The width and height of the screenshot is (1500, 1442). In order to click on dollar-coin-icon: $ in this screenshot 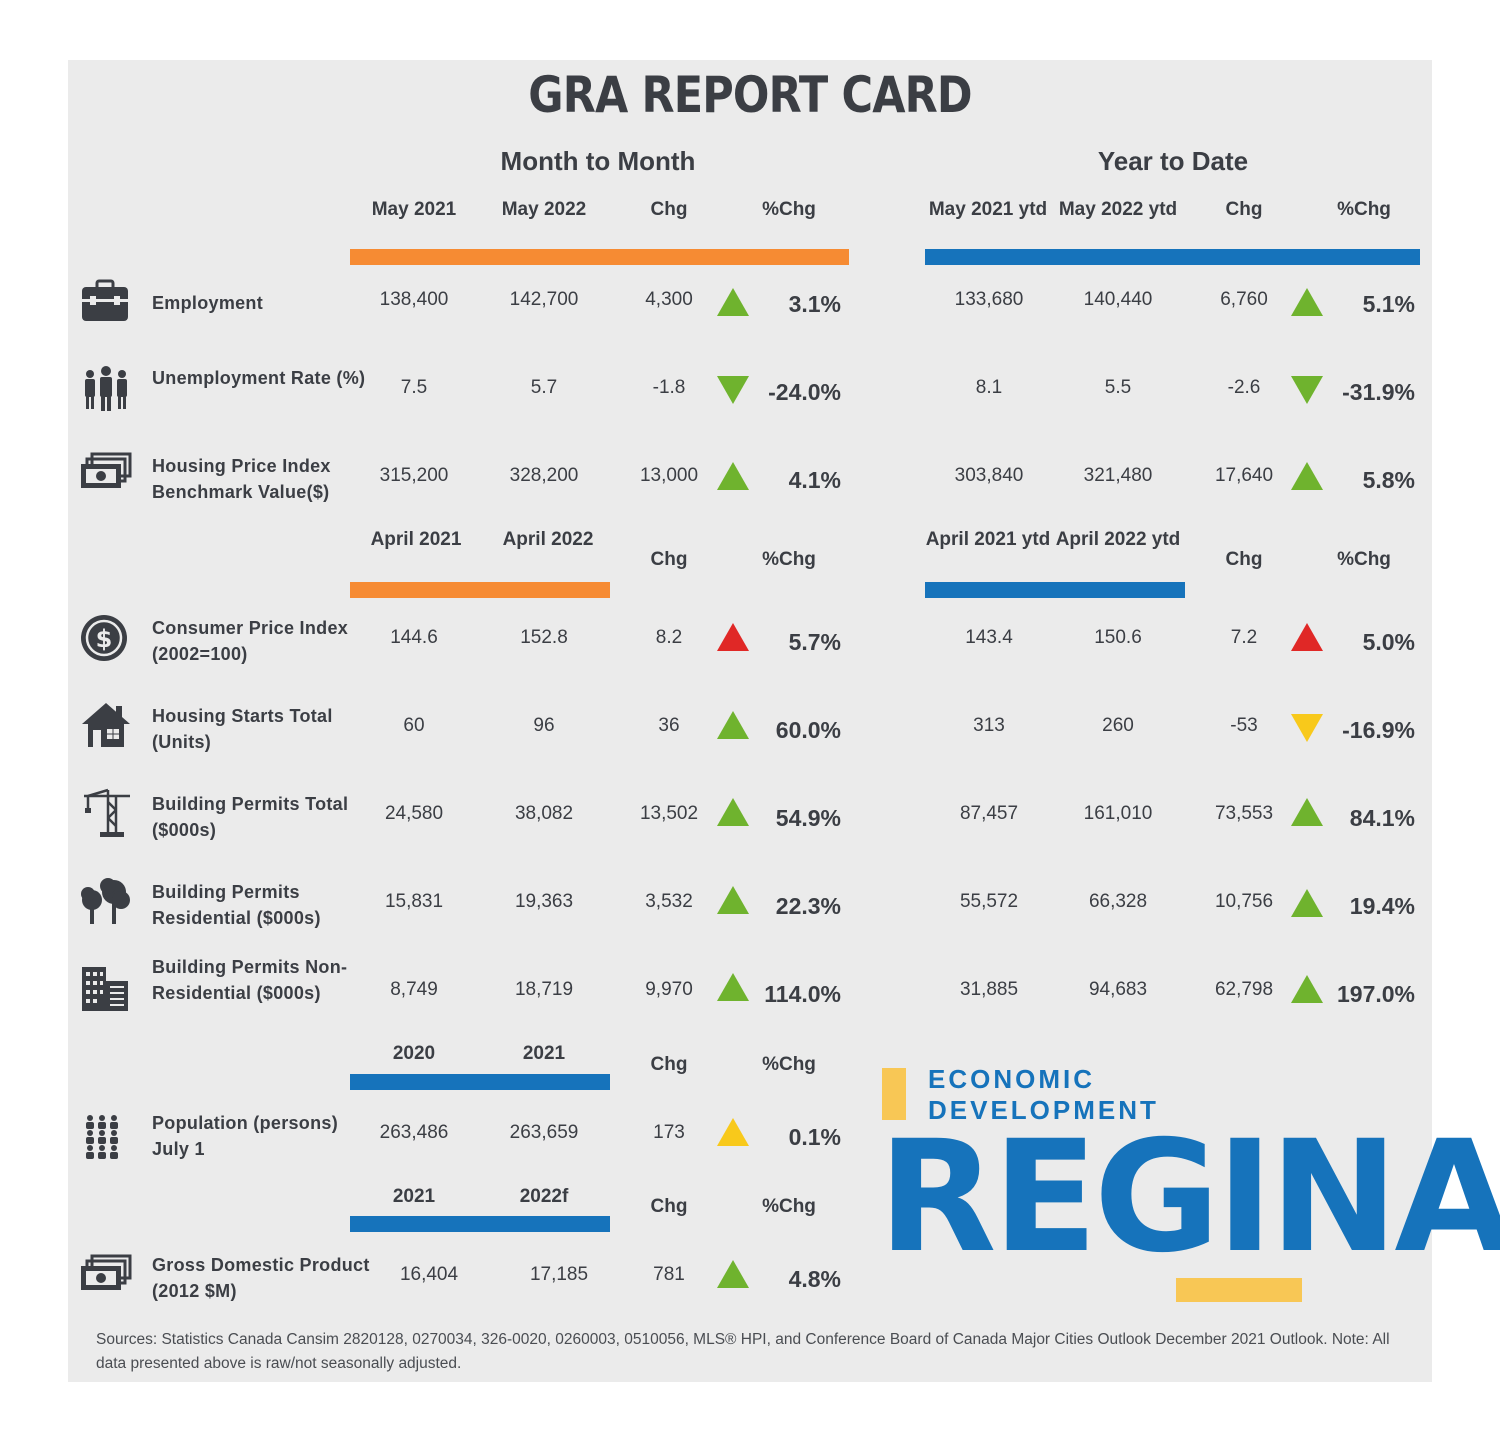, I will do `click(106, 638)`.